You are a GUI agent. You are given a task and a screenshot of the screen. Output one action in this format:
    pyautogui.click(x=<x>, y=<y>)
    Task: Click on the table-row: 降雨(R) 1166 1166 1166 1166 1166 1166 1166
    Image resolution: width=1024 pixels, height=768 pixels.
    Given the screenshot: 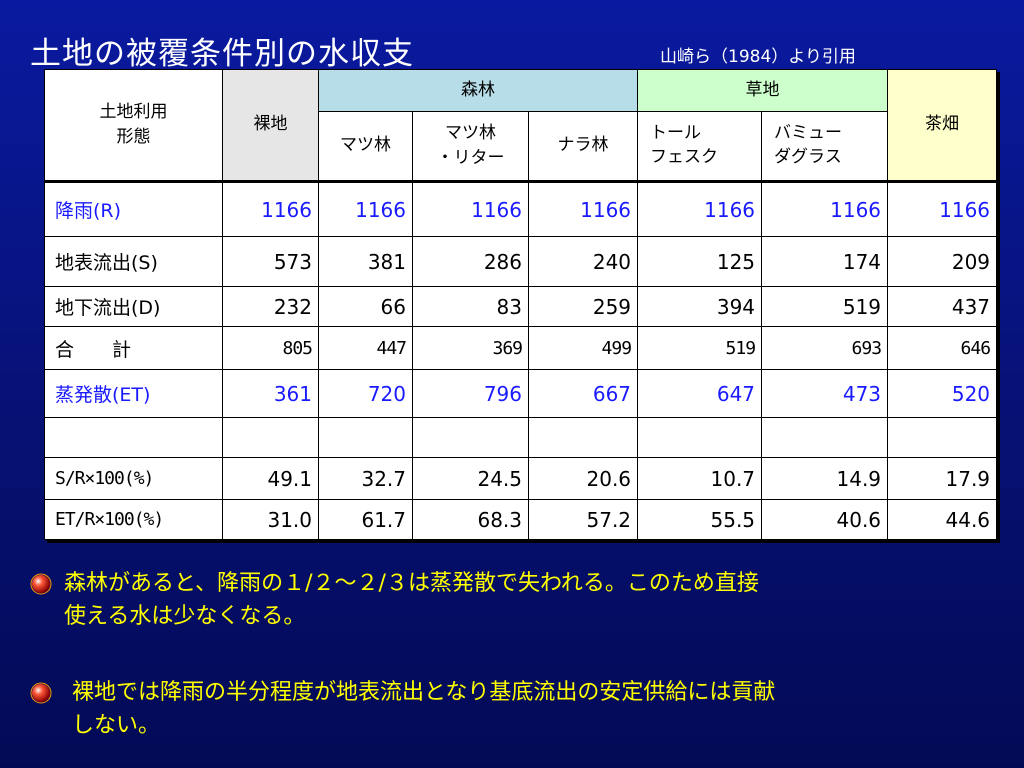 What is the action you would take?
    pyautogui.click(x=521, y=208)
    